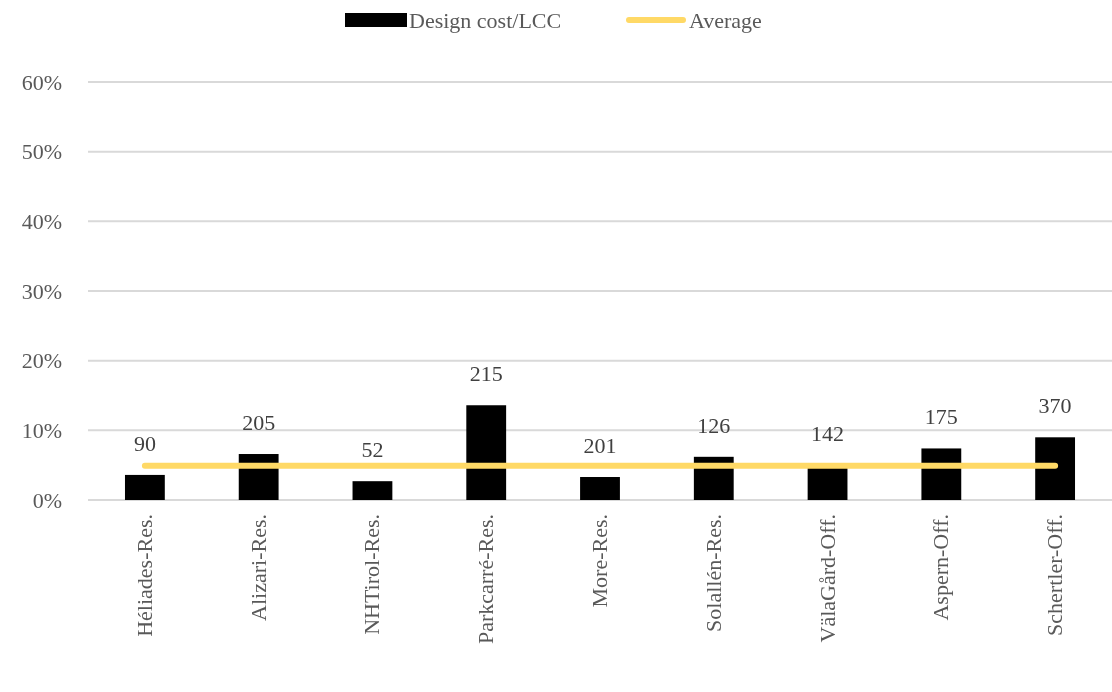 The image size is (1112, 692). What do you see at coordinates (41, 291) in the screenshot?
I see `y-tick-label: 30%` at bounding box center [41, 291].